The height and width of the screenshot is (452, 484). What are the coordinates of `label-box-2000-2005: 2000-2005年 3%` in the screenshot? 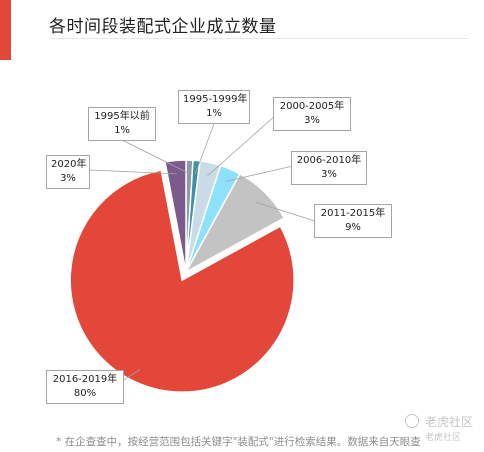 It's located at (312, 114).